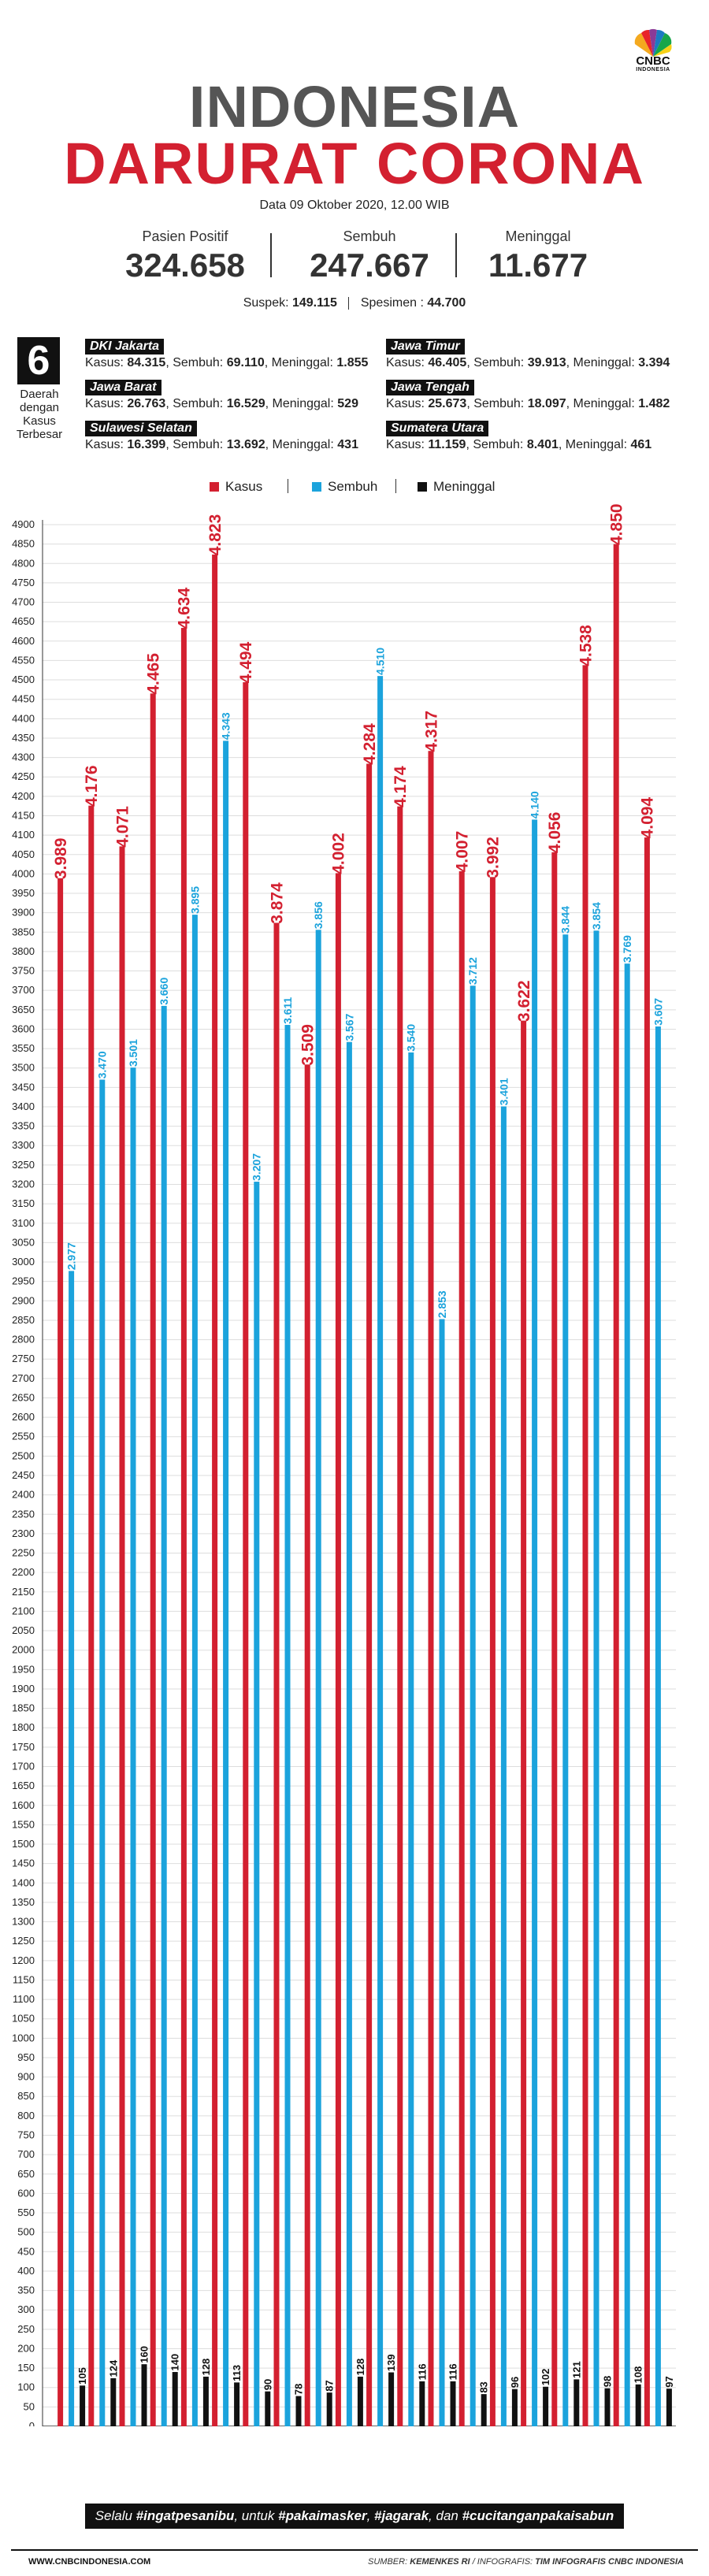  Describe the element at coordinates (24, 1630) in the screenshot. I see `y-tick-label: 2050` at that location.